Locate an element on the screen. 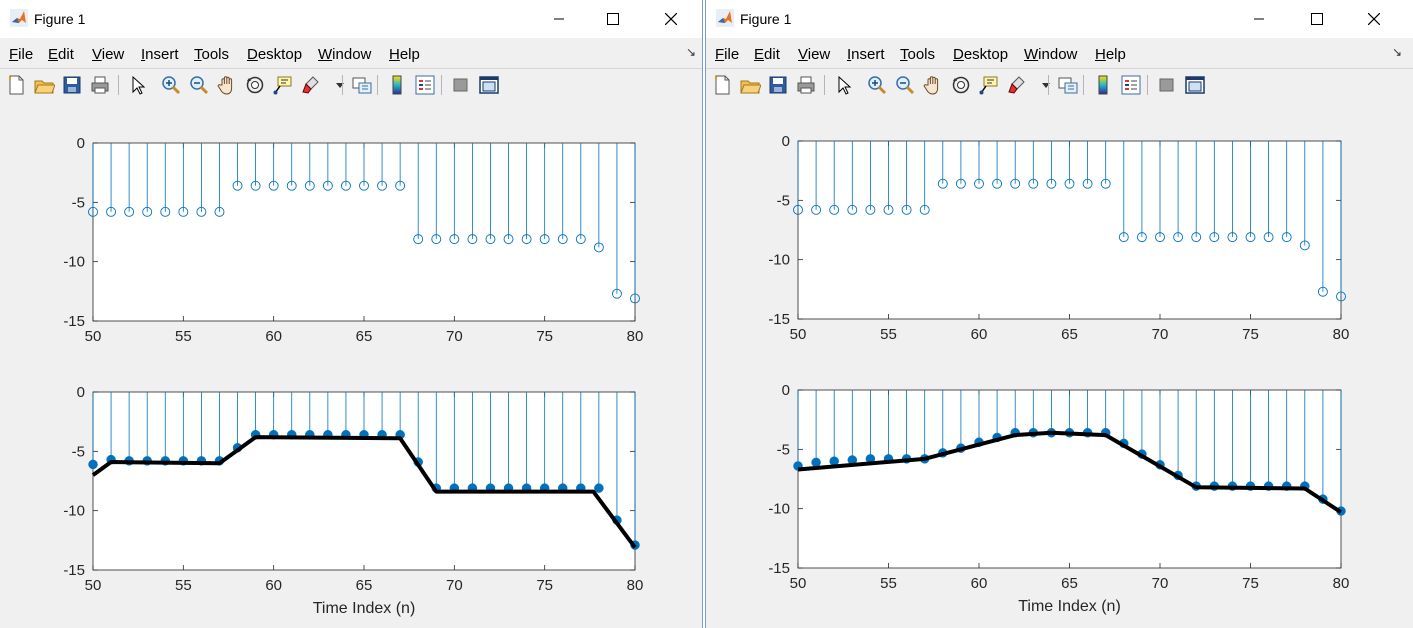 The image size is (1413, 628). x-tick-label: 65 is located at coordinates (364, 336).